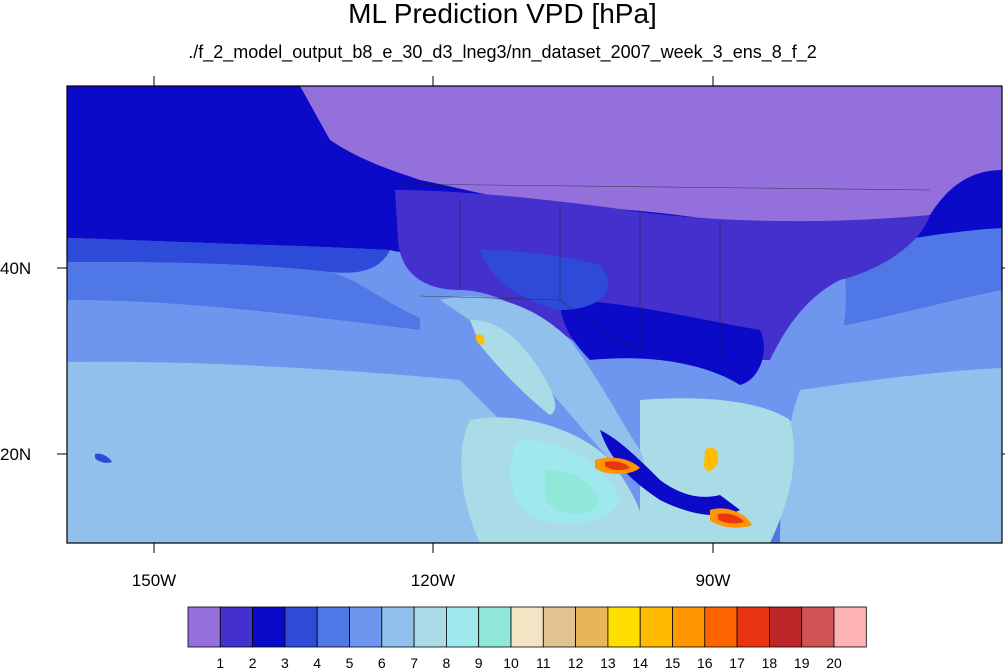 The height and width of the screenshot is (672, 1005). I want to click on lon-label-90w: 90W, so click(713, 580).